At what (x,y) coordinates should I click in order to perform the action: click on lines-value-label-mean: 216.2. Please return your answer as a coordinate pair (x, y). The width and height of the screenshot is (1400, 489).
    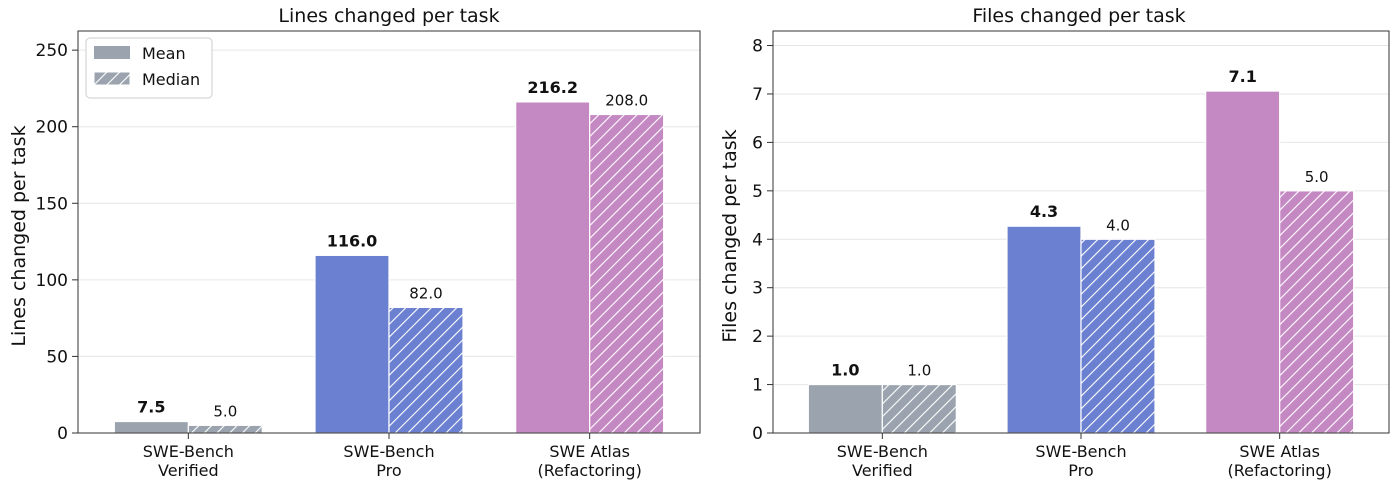
    Looking at the image, I should click on (552, 87).